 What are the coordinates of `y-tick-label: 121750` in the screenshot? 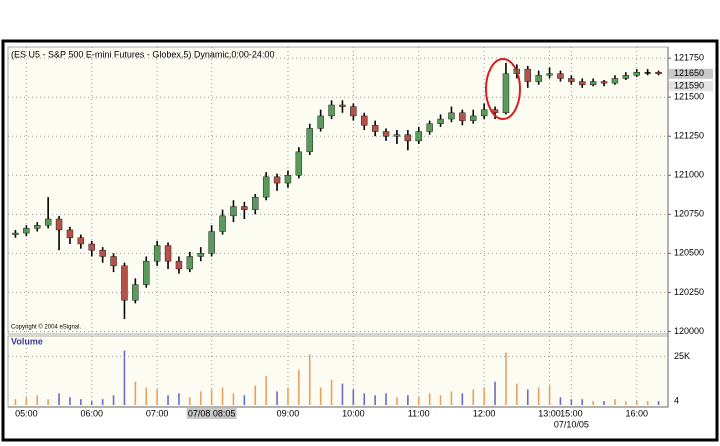 It's located at (689, 58).